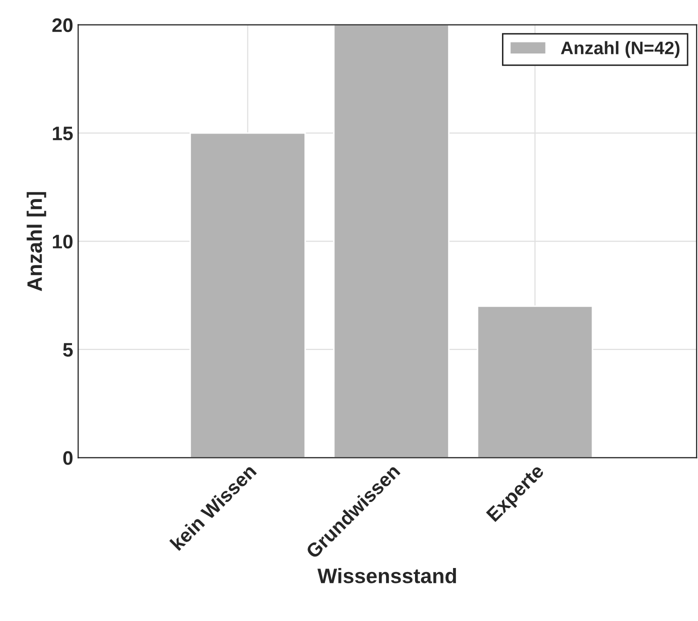  What do you see at coordinates (62, 241) in the screenshot?
I see `y-tick-label: 10` at bounding box center [62, 241].